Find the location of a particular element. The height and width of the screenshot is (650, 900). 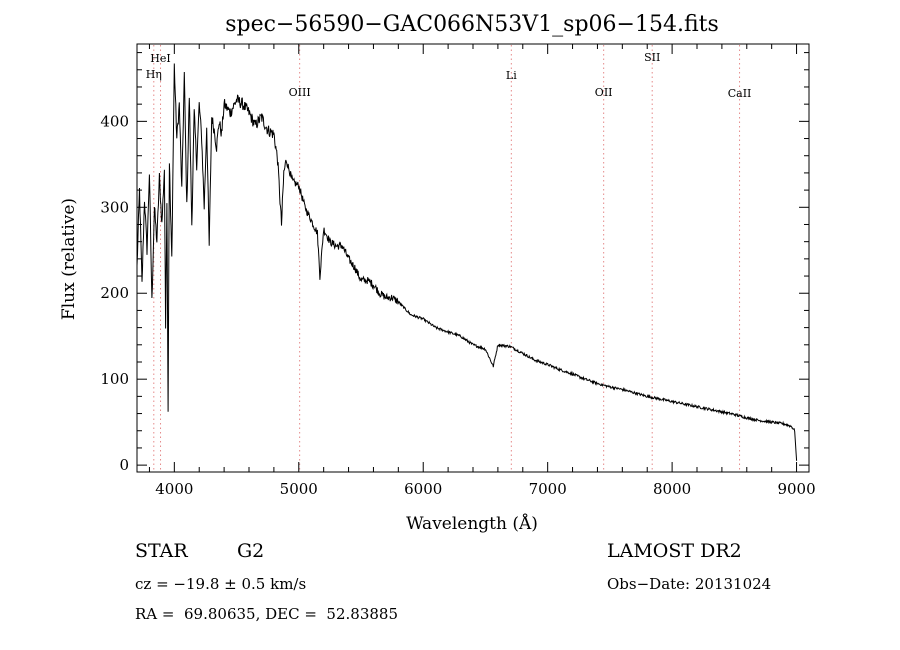

redshift-cz: cz = −19.8 ± 0.5 km/s is located at coordinates (221, 584).